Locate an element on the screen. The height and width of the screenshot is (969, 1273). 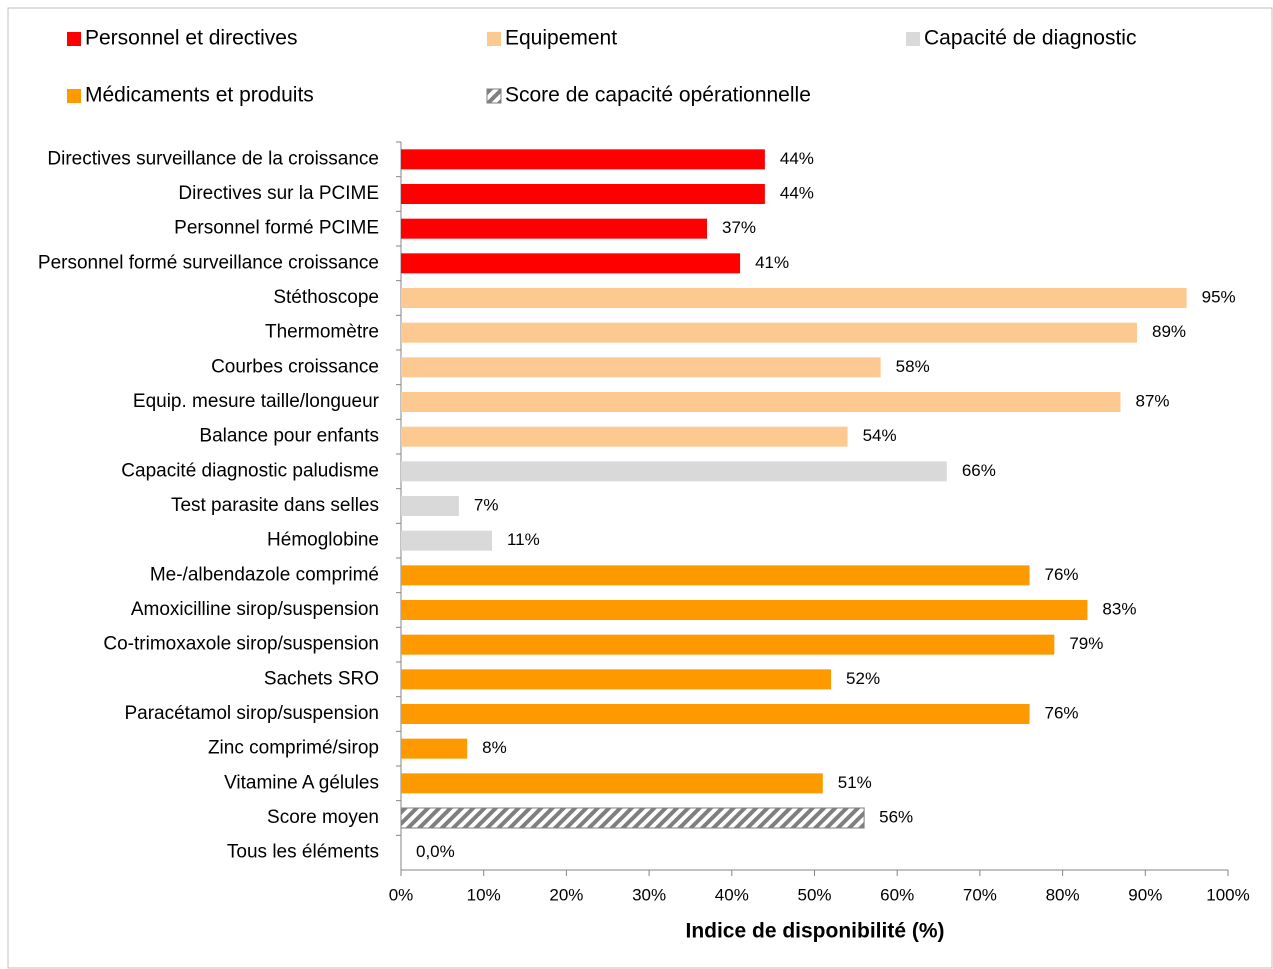
legend-label: Equipement is located at coordinates (561, 38).